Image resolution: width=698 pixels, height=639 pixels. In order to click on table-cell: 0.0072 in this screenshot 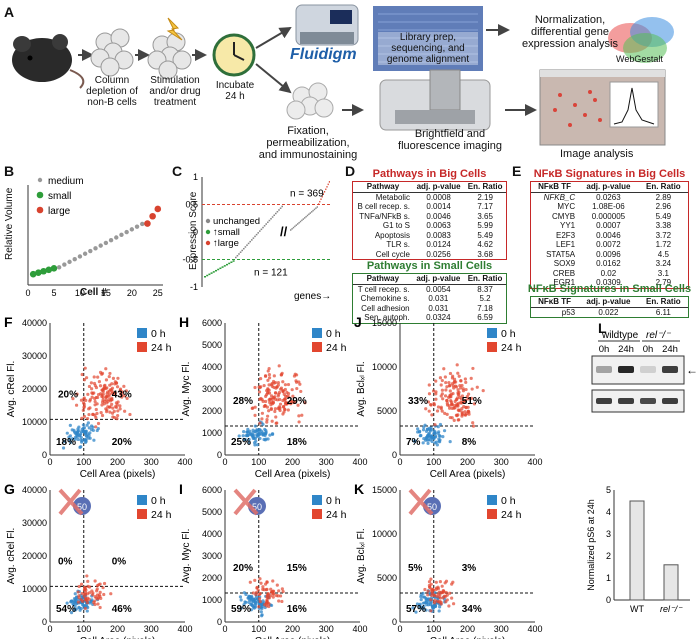, I will do `click(608, 244)`.